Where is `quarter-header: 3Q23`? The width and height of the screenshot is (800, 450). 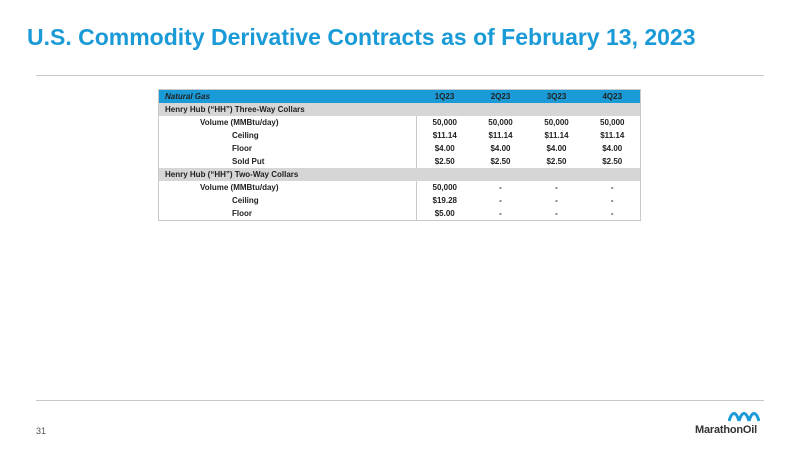
quarter-header: 3Q23 is located at coordinates (556, 96).